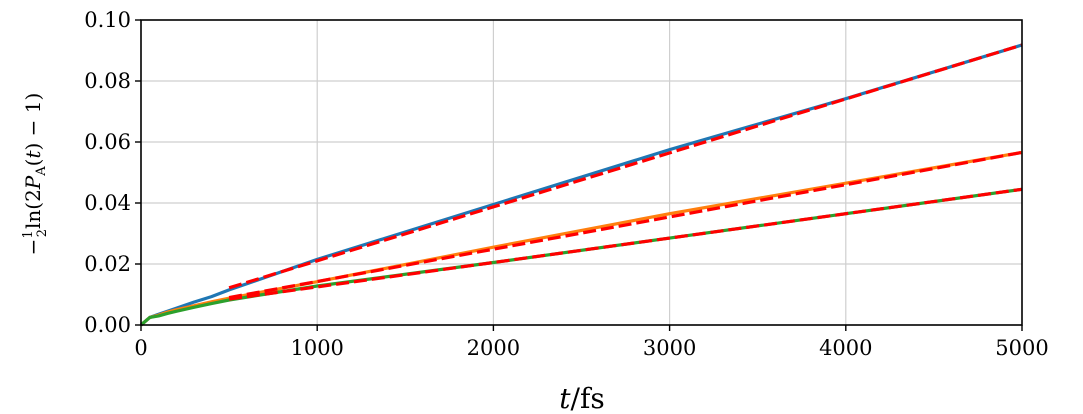 The width and height of the screenshot is (1083, 414). Describe the element at coordinates (107, 264) in the screenshot. I see `y-tick-label: 0.02` at that location.